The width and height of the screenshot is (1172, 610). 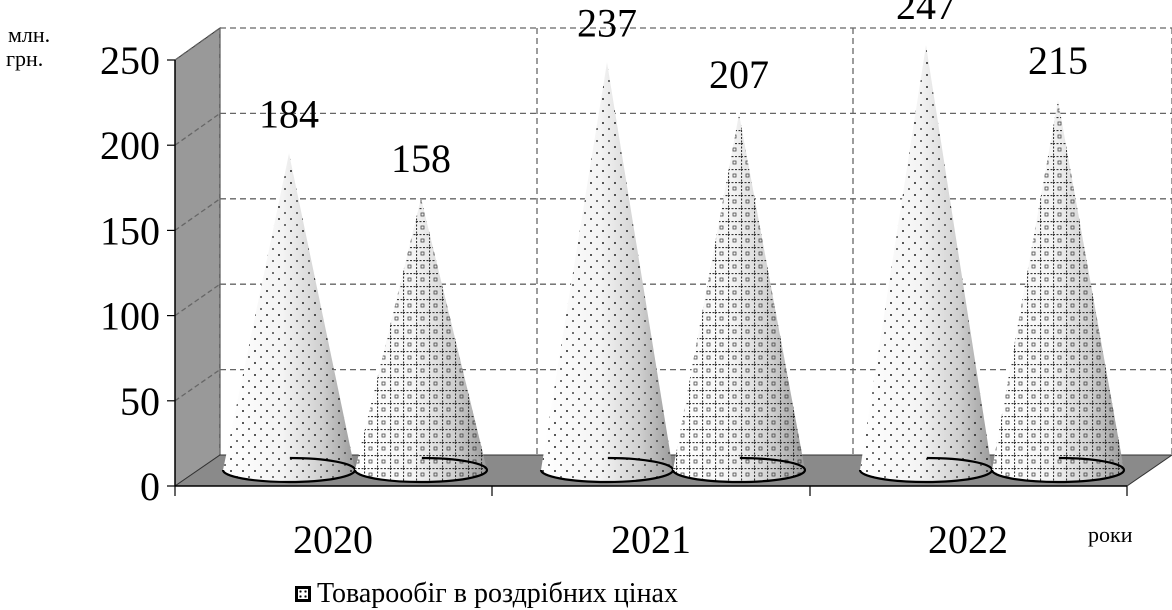 What do you see at coordinates (607, 22) in the screenshot?
I see `value-label-2021-series-1: 237` at bounding box center [607, 22].